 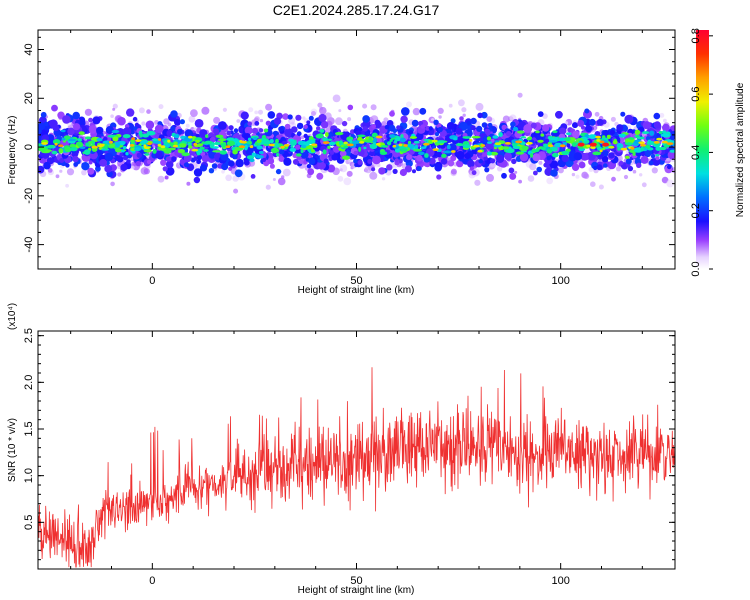 What do you see at coordinates (696, 268) in the screenshot?
I see `colorbar-tick-label: 0.0` at bounding box center [696, 268].